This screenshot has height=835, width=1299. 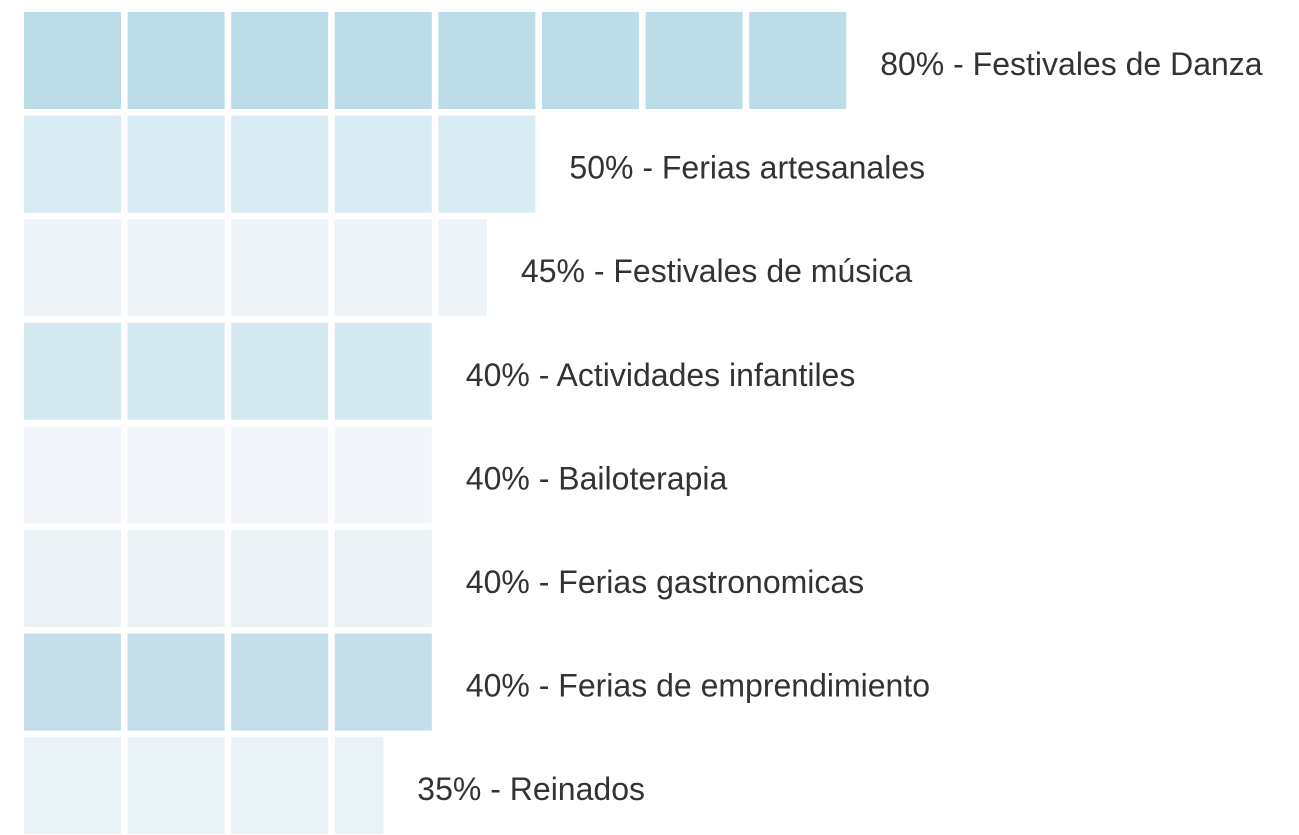 I want to click on bar-label: 45% - Festivales de música, so click(x=716, y=271).